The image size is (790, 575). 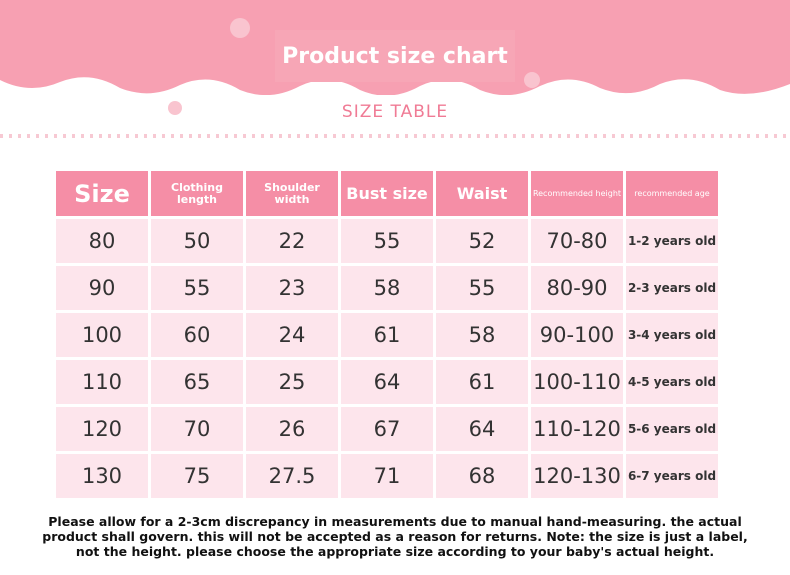 I want to click on table-cell: 71, so click(x=387, y=476).